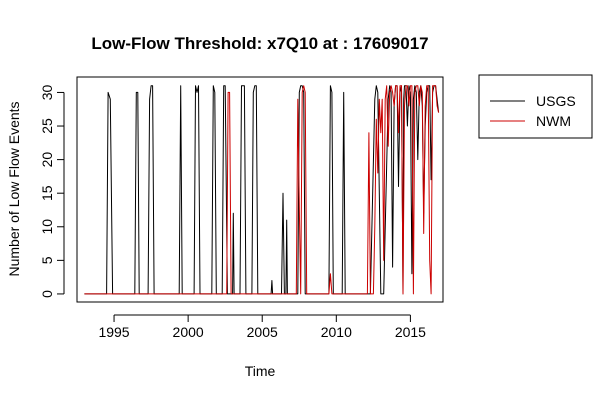 This screenshot has width=600, height=400. What do you see at coordinates (553, 121) in the screenshot?
I see `legend-label-nwm: NWM` at bounding box center [553, 121].